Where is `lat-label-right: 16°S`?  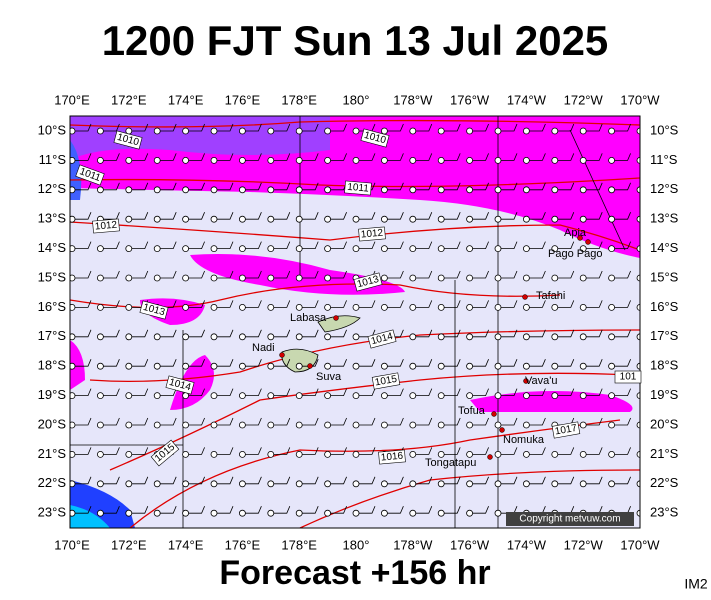
lat-label-right: 16°S is located at coordinates (664, 306).